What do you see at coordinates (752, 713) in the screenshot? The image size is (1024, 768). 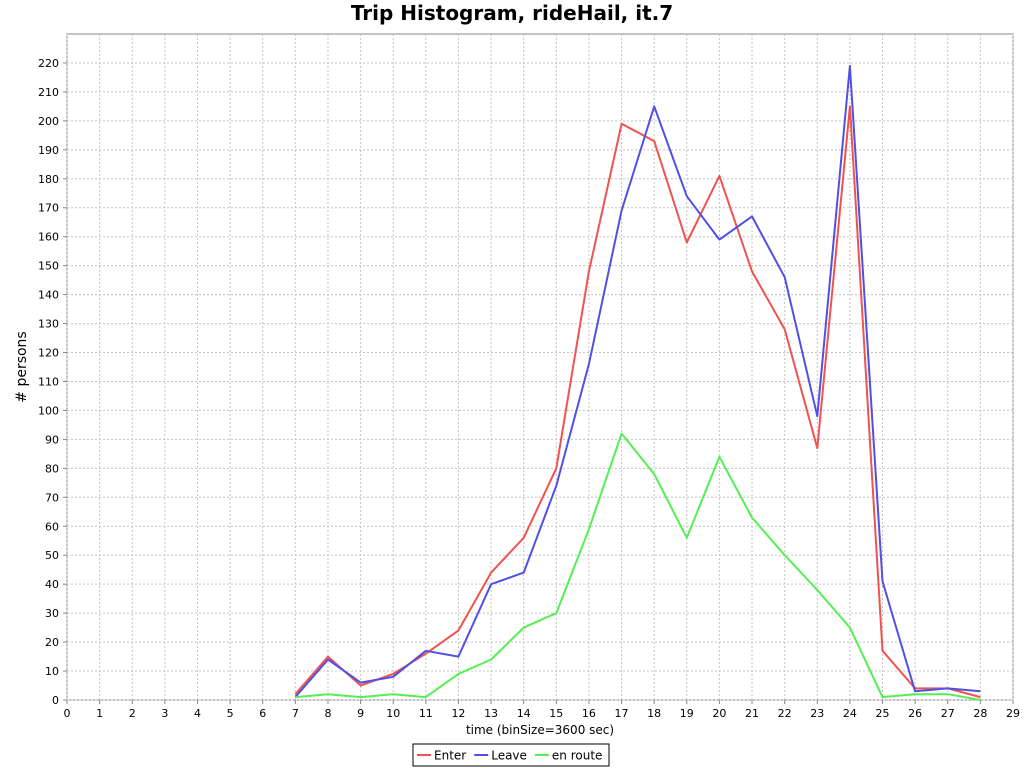 I see `x-tick-label: 21` at bounding box center [752, 713].